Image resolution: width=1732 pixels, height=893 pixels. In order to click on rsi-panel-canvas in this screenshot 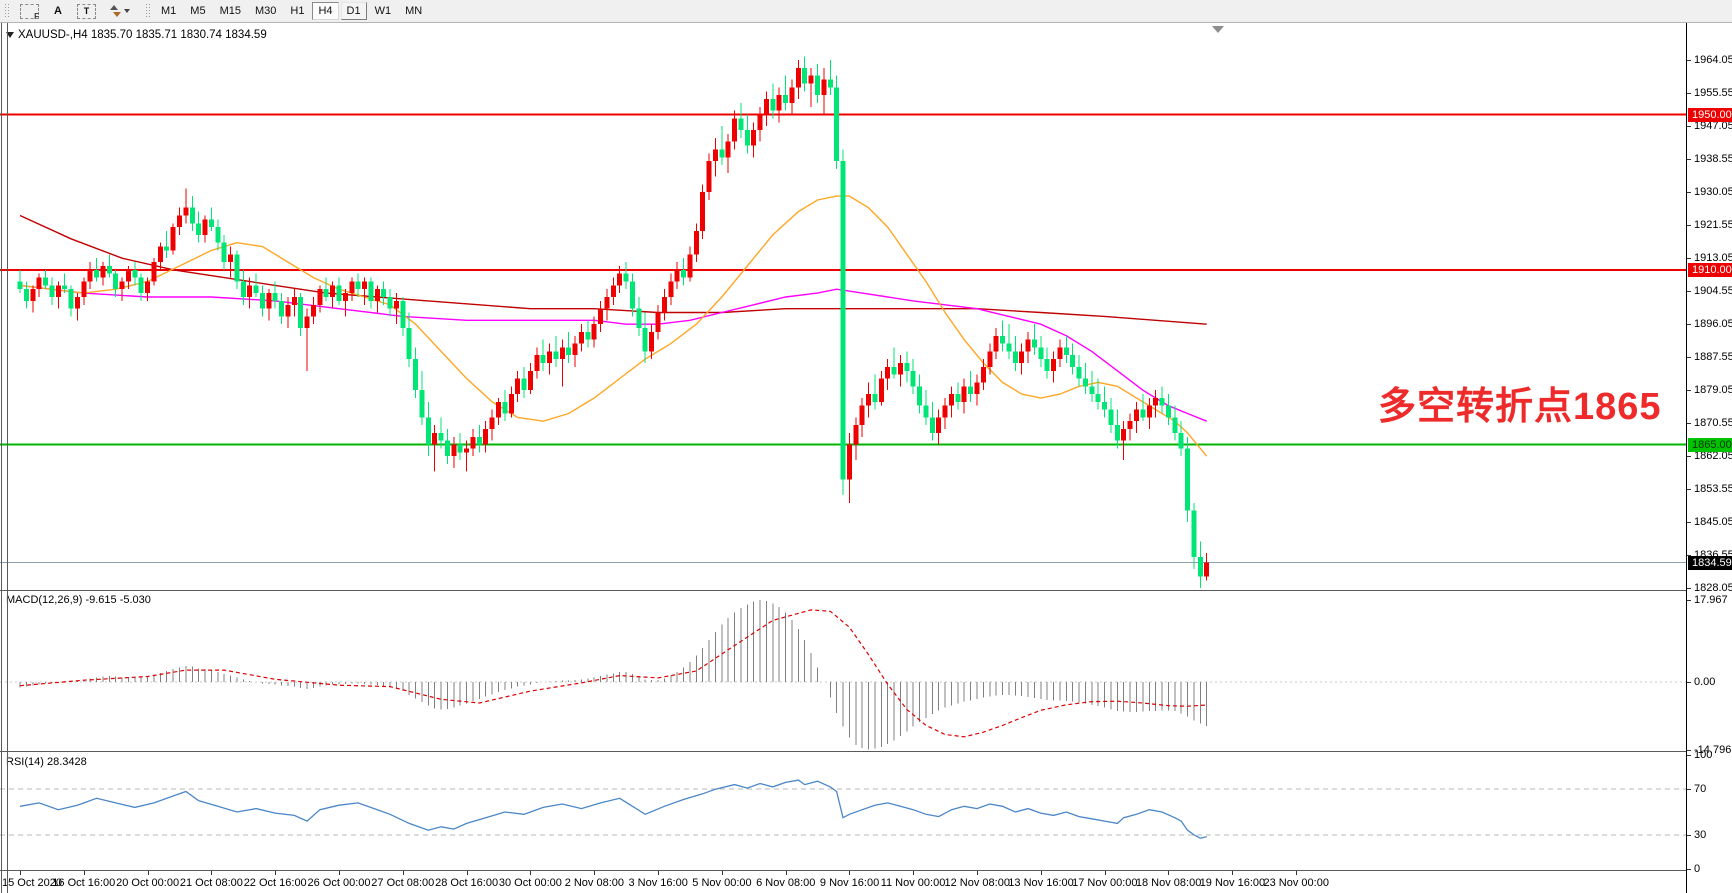, I will do `click(843, 810)`.